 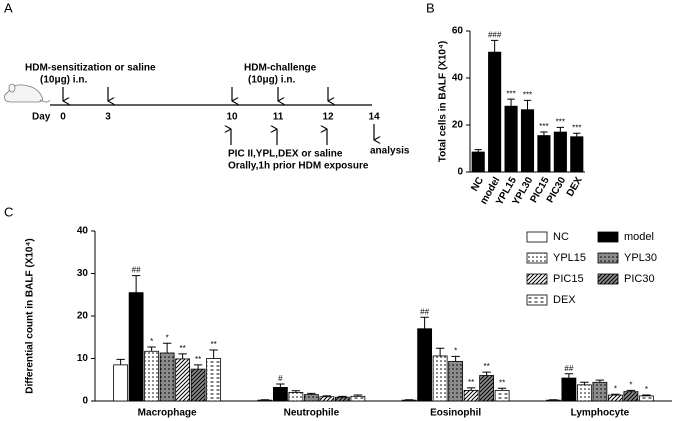 I want to click on y-tick-label: 60, so click(x=458, y=31).